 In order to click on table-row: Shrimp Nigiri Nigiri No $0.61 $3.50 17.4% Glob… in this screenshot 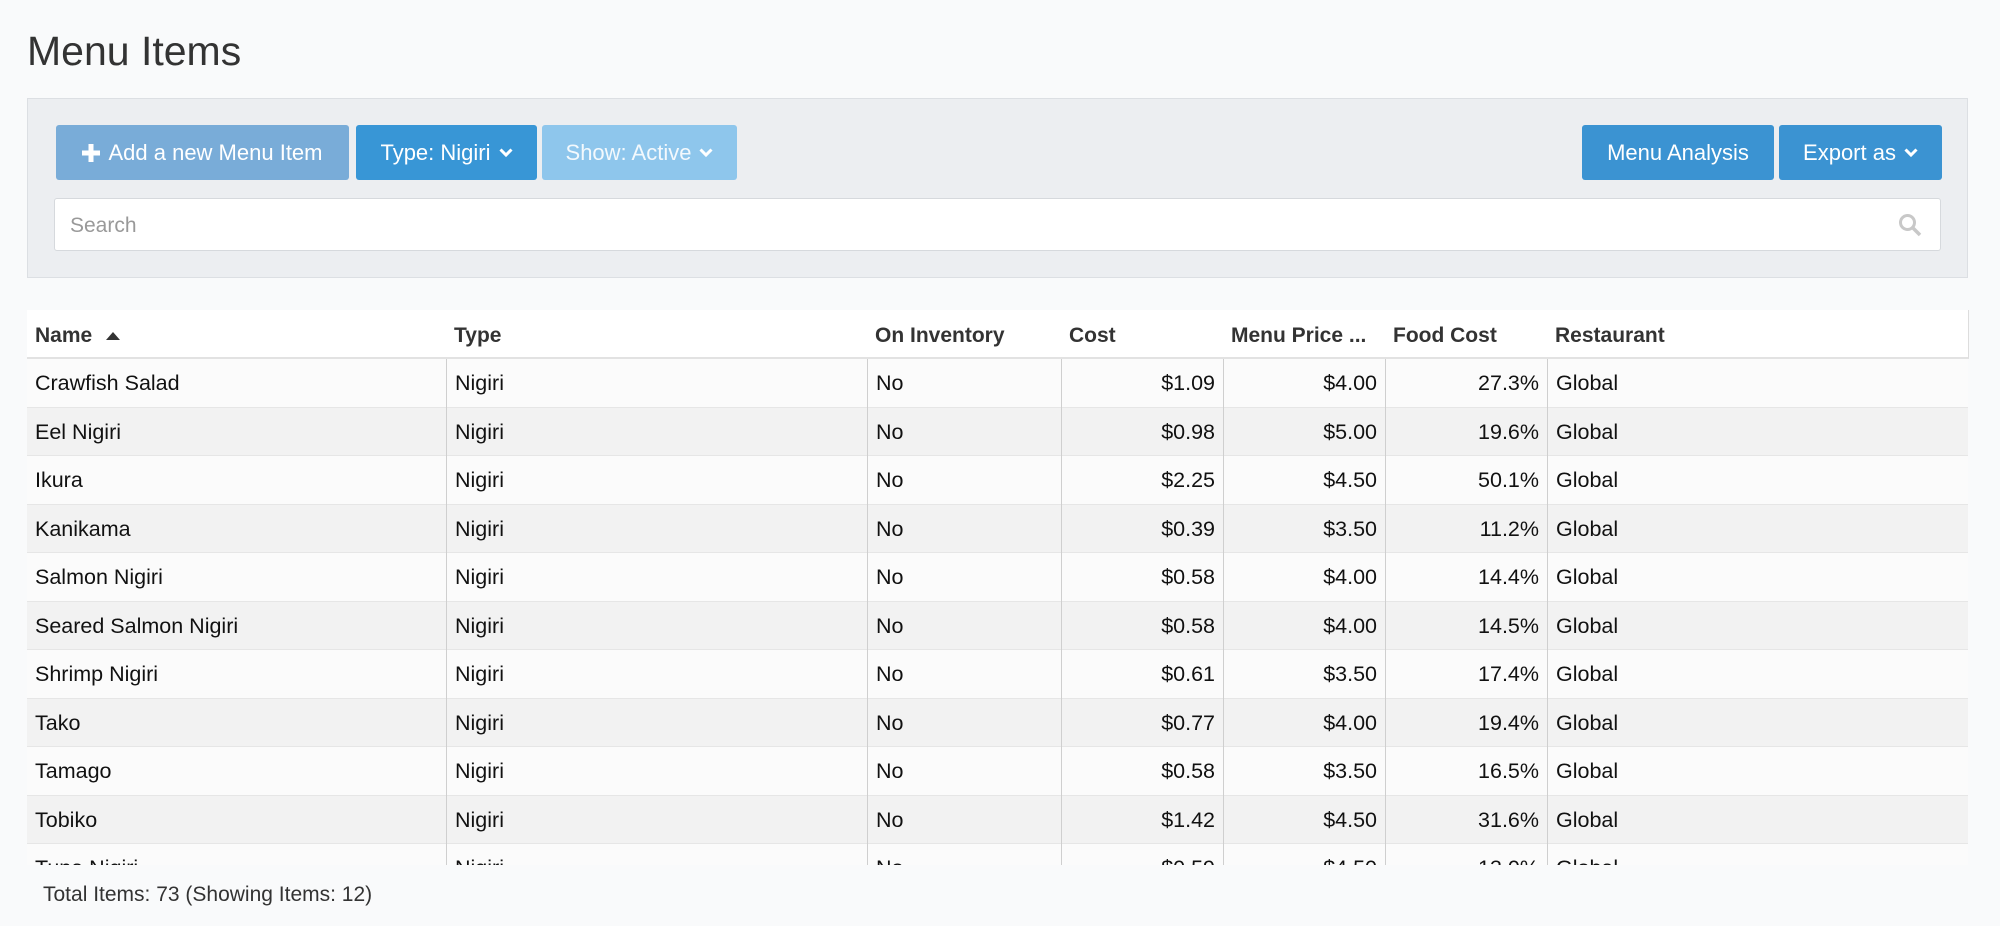, I will do `click(997, 674)`.